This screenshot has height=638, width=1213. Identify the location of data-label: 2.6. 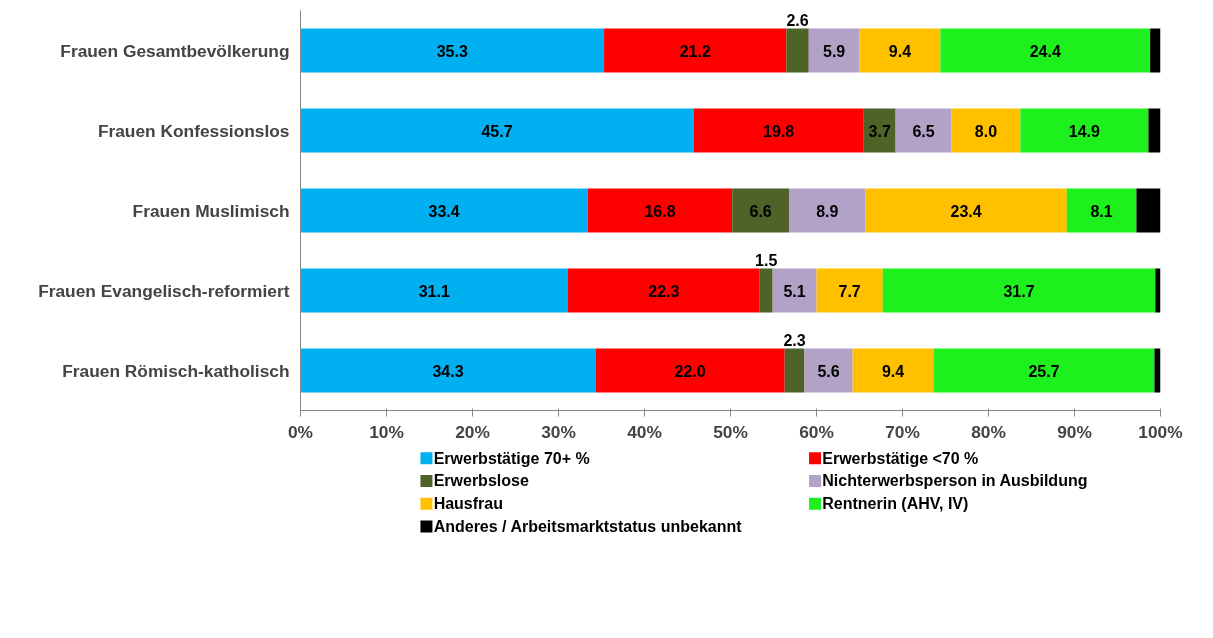
(797, 21).